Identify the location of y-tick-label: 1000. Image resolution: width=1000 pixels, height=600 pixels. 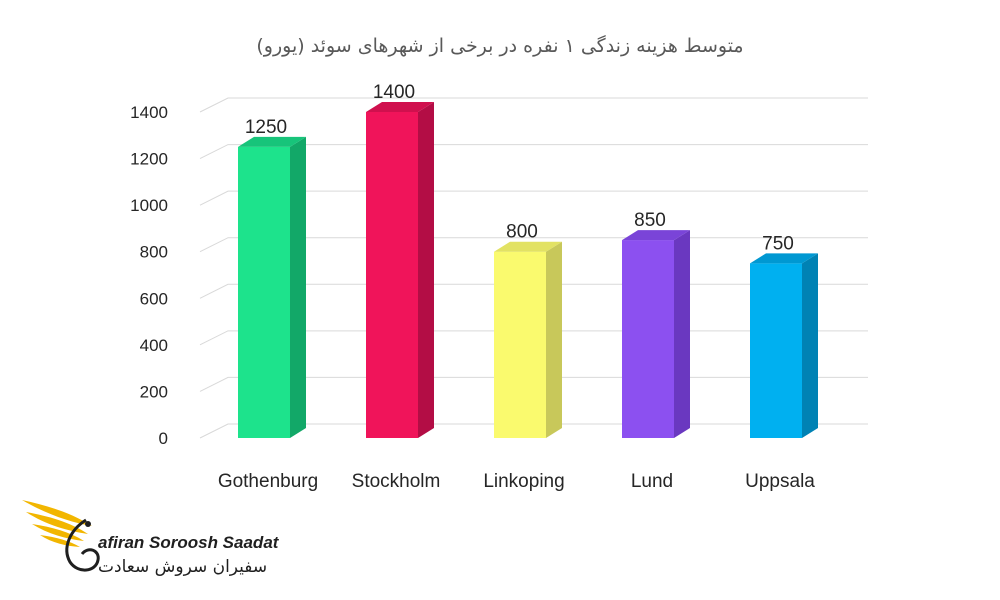
(149, 205).